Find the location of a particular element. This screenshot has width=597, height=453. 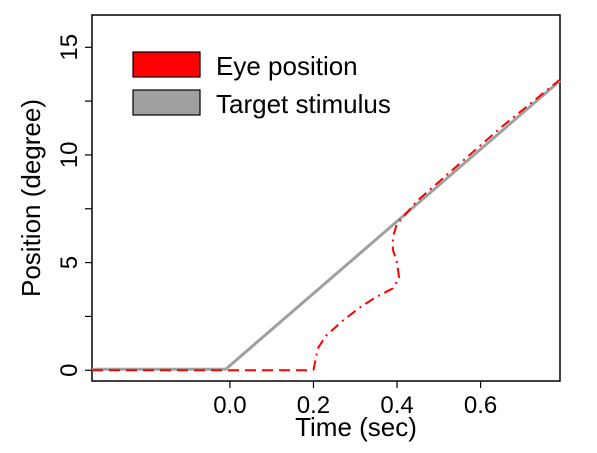

y-tick-label: 5 is located at coordinates (69, 262).